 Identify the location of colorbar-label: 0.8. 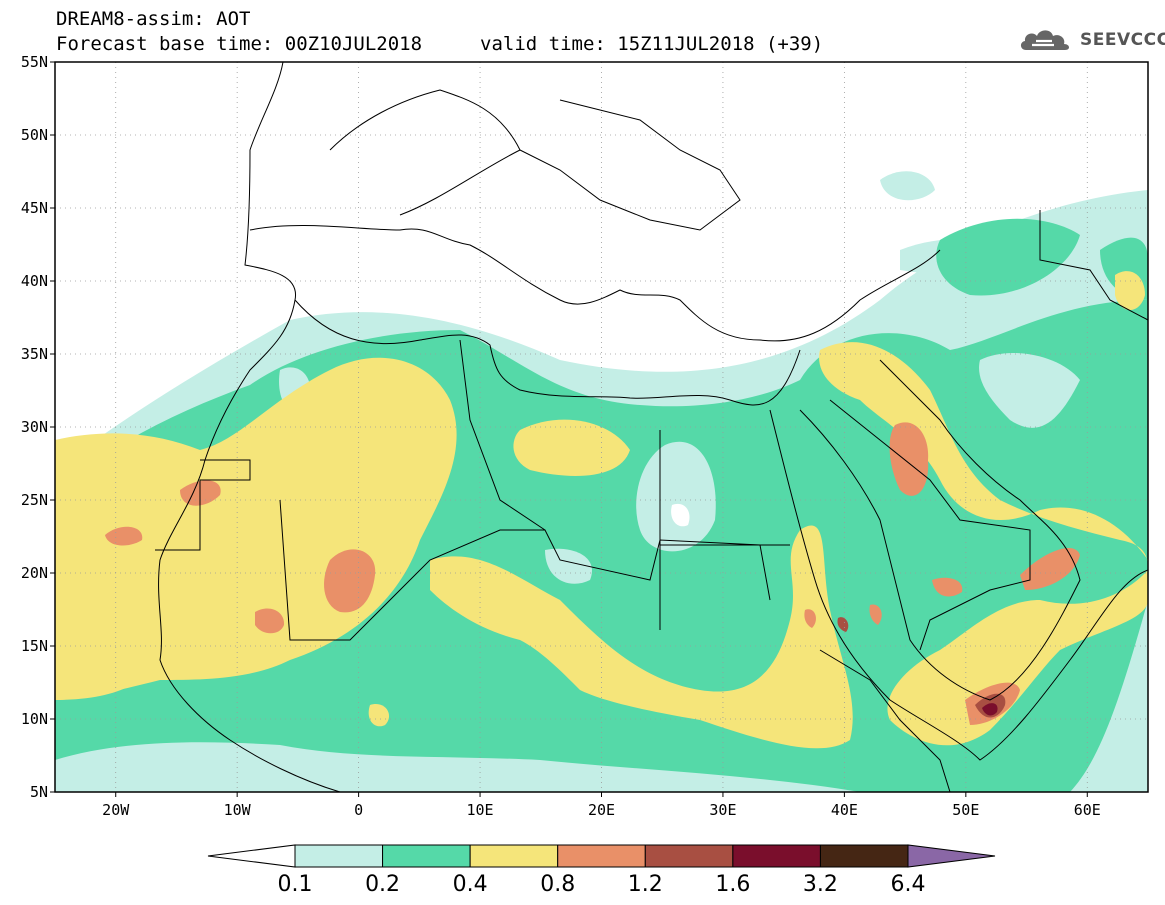
(558, 884).